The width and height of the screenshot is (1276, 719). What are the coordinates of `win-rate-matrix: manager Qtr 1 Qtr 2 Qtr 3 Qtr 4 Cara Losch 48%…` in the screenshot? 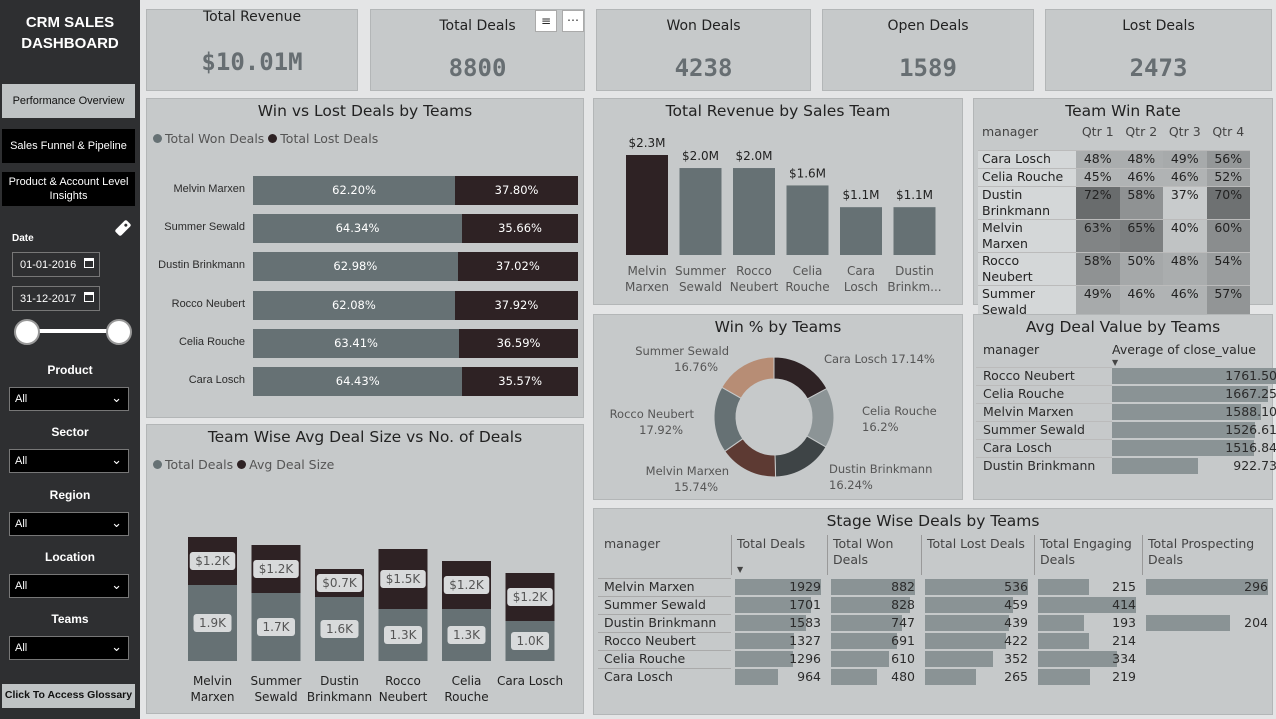 It's located at (1114, 221).